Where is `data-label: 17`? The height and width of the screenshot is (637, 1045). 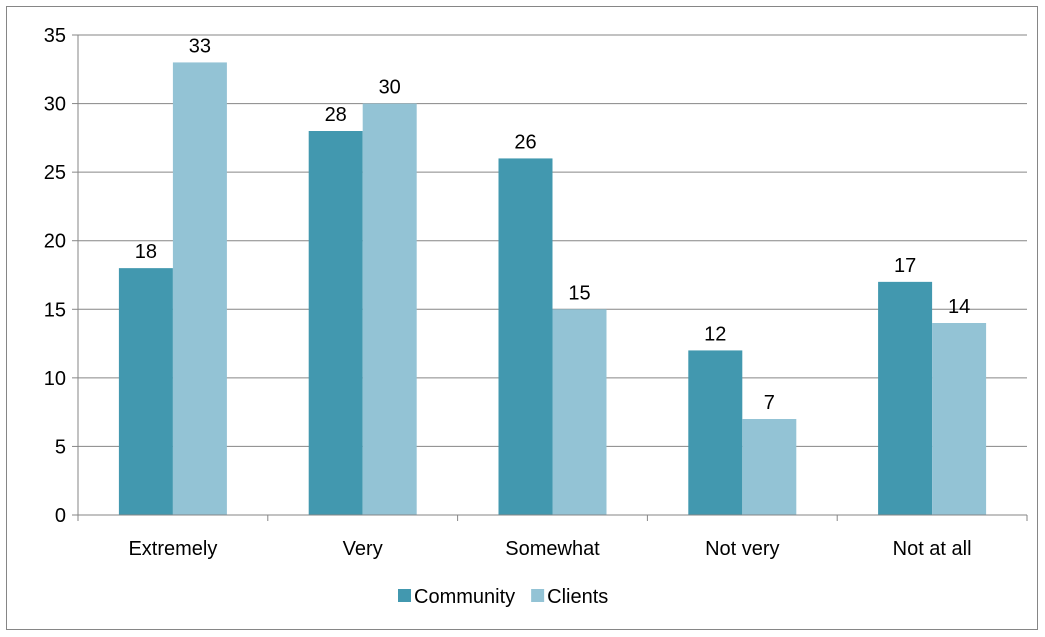
data-label: 17 is located at coordinates (905, 266).